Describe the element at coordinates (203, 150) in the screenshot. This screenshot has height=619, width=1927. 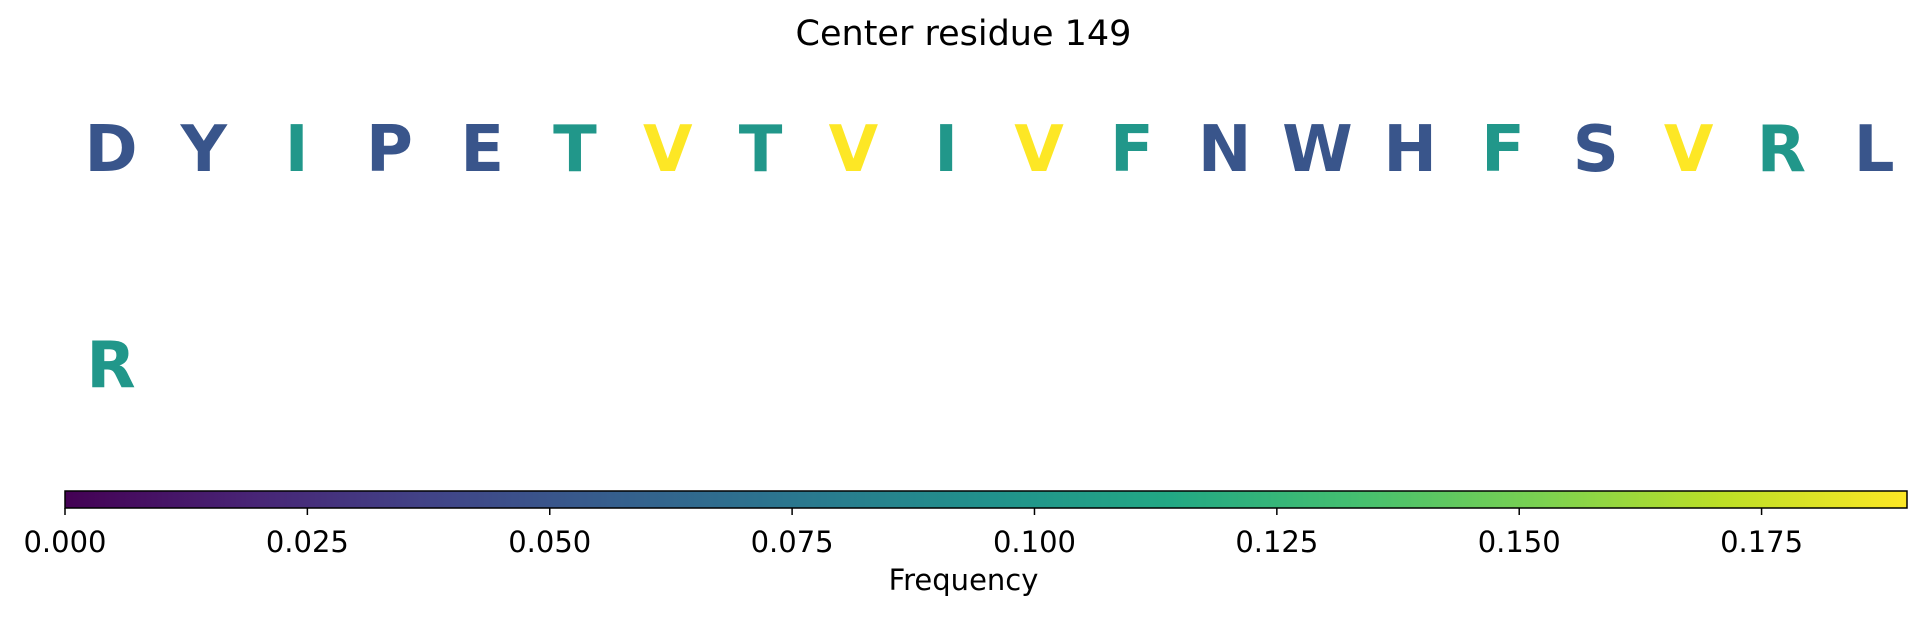
I see `residue-y: Y` at that location.